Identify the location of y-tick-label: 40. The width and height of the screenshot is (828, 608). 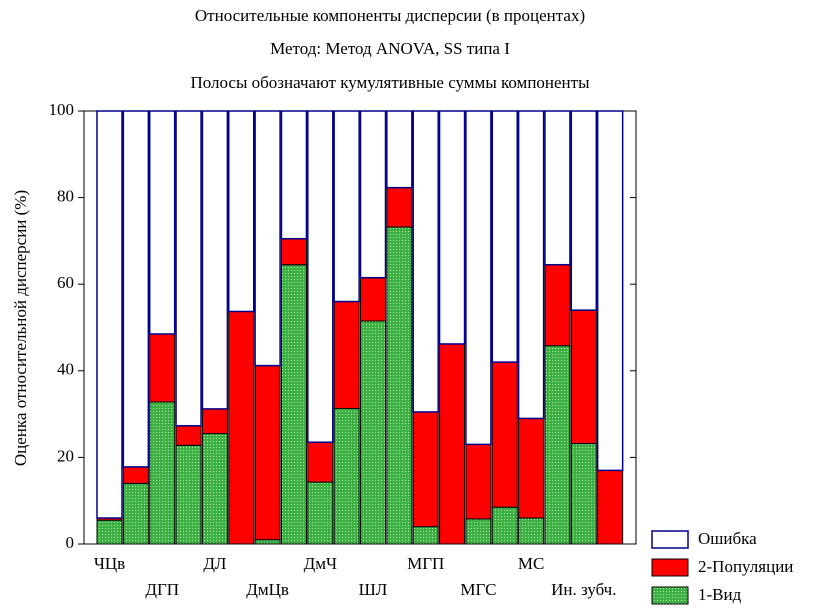
(65, 369).